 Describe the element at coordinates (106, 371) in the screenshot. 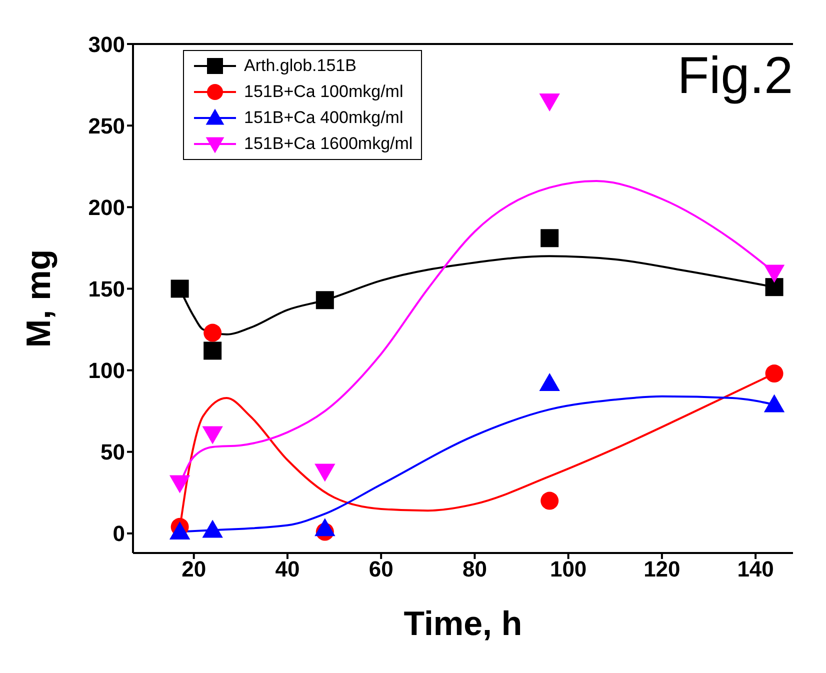

I see `y-tick-label: 100` at that location.